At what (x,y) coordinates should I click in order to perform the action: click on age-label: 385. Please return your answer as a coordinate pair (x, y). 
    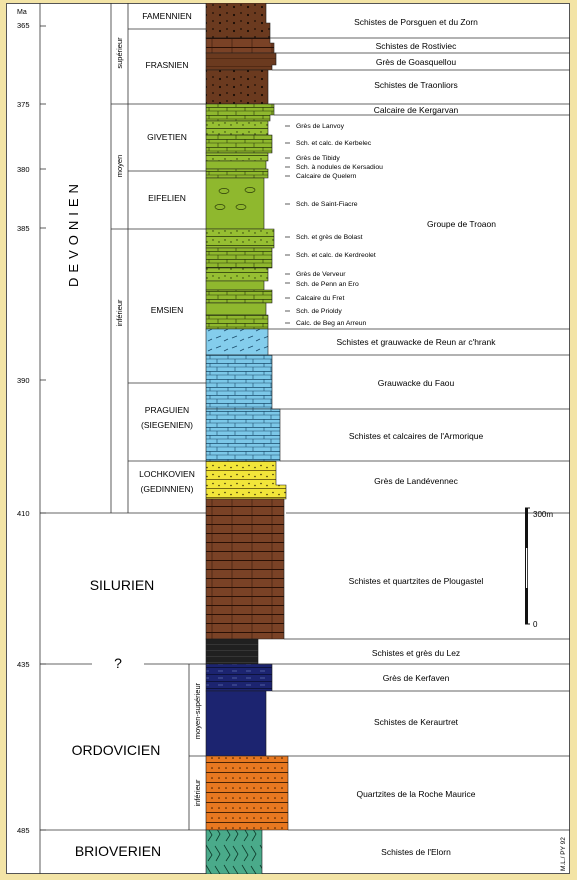
    Looking at the image, I should click on (23, 228).